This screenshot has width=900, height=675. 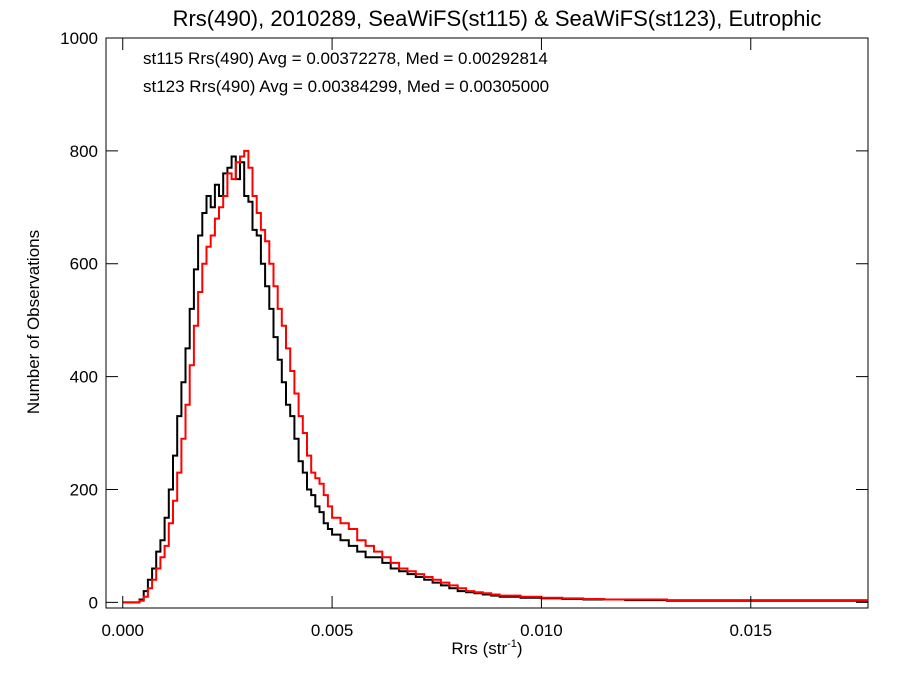 I want to click on y-tick-label: 600, so click(x=84, y=264).